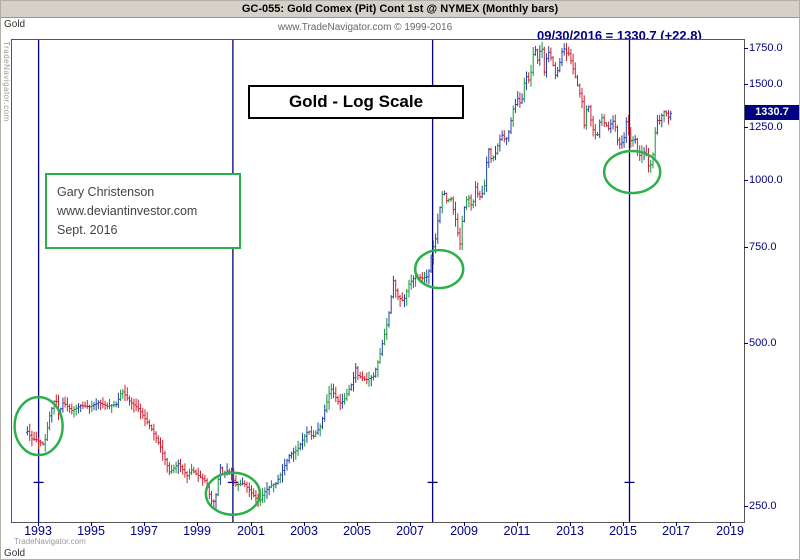 This screenshot has height=560, width=800. I want to click on x-axis-label: 1999, so click(197, 531).